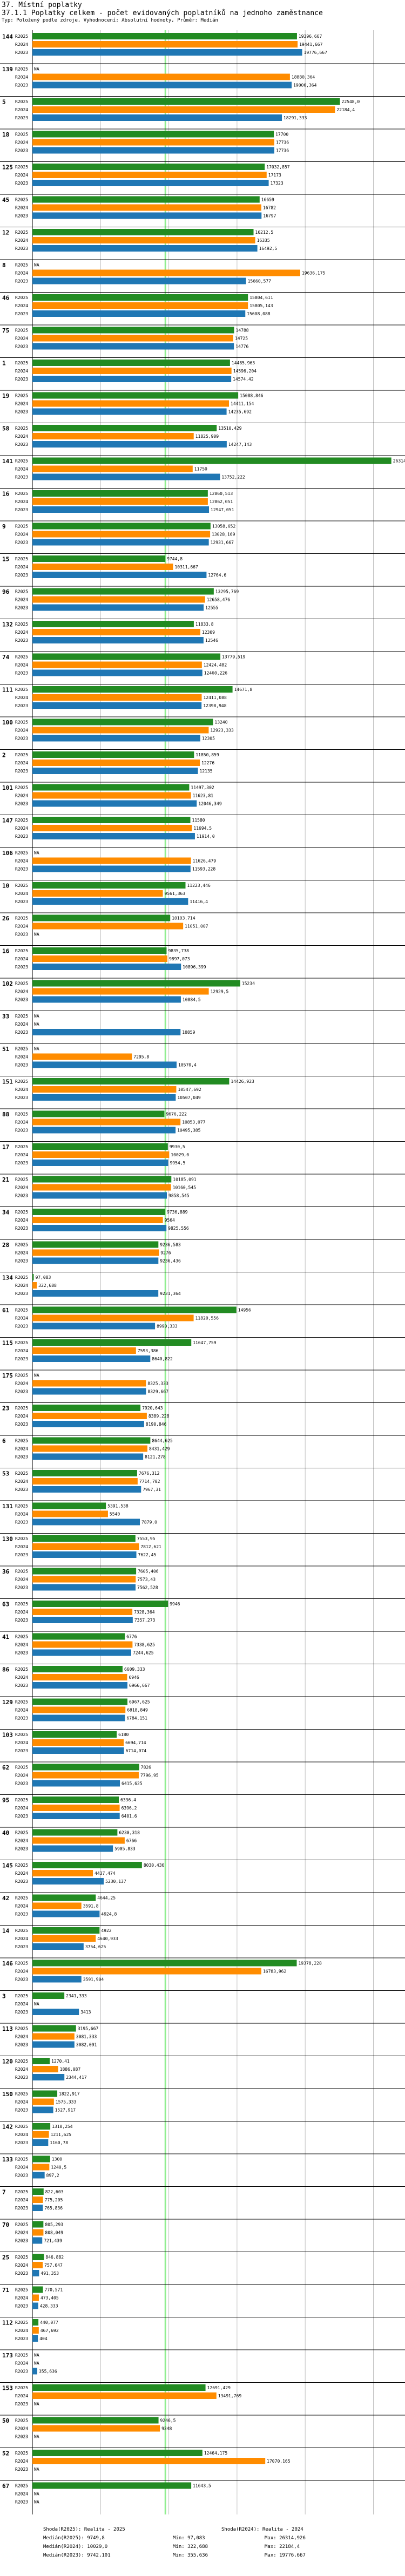  What do you see at coordinates (189, 2538) in the screenshot?
I see `legend-min-2025: Min: 97,083` at bounding box center [189, 2538].